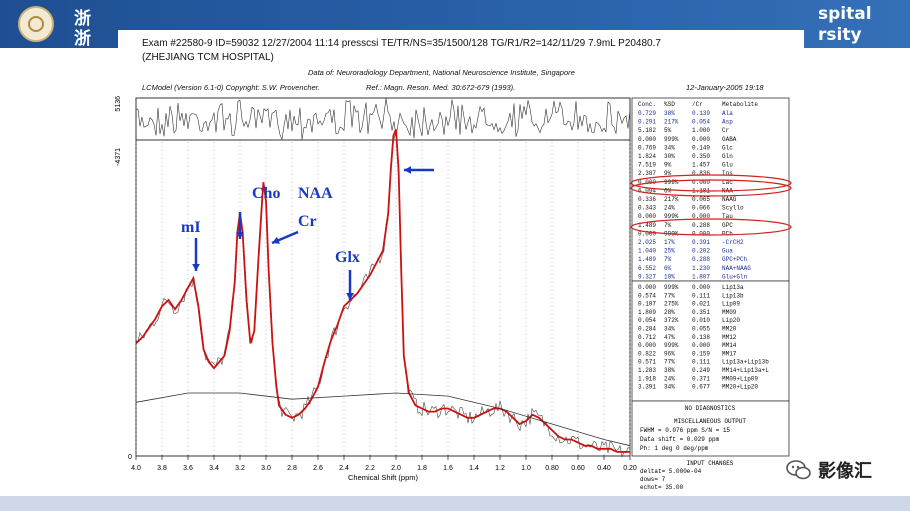 The height and width of the screenshot is (511, 910). What do you see at coordinates (685, 430) in the screenshot?
I see `misc-output-line: FWHM = 0.076 ppm S/N = 15` at bounding box center [685, 430].